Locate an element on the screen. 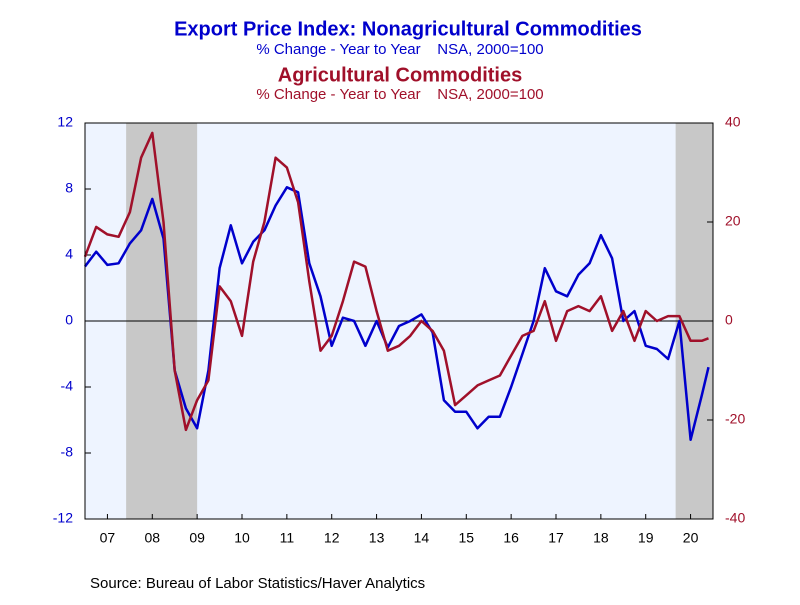 The width and height of the screenshot is (800, 605). x-tick-label: 07 is located at coordinates (108, 538).